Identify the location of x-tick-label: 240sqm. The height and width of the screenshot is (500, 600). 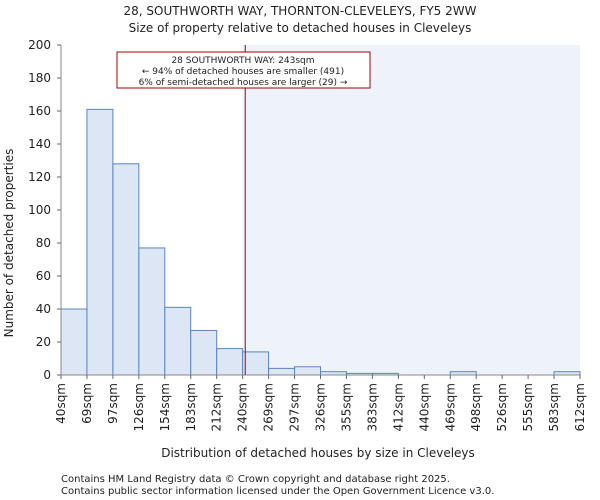
(243, 407).